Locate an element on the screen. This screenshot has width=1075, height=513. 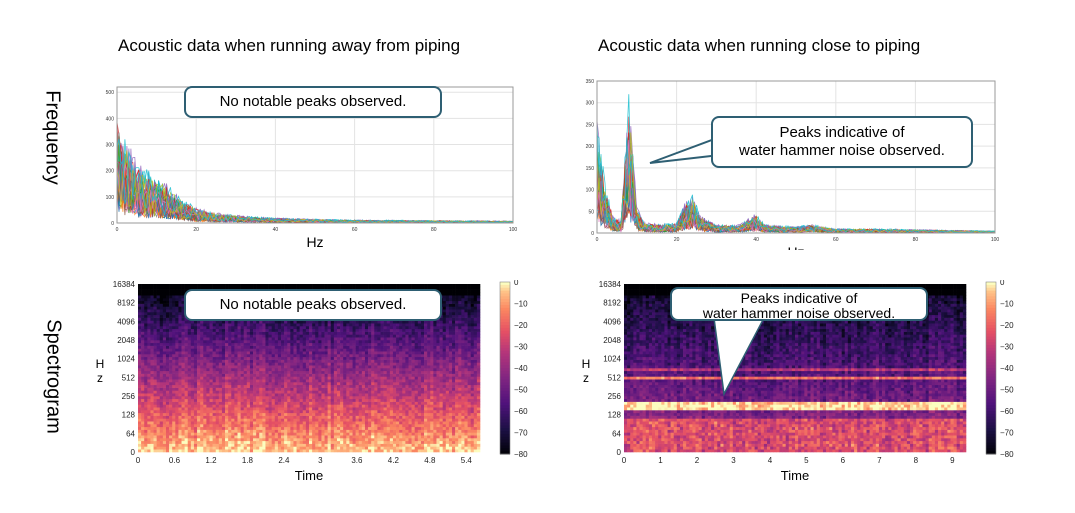
colorbar-tick-label: −40 is located at coordinates (1007, 368).